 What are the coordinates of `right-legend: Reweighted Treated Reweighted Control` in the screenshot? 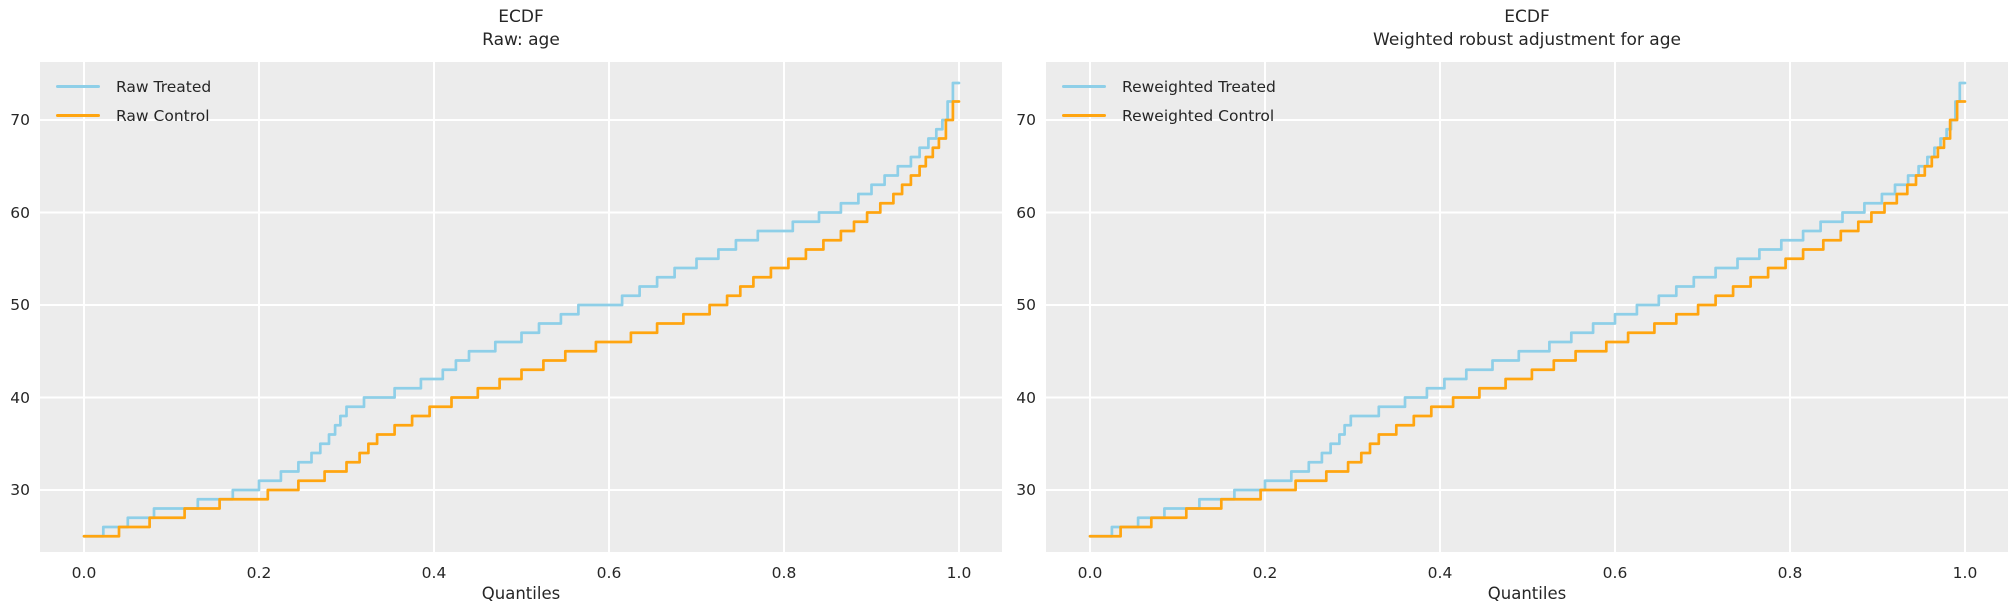 It's located at (1169, 101).